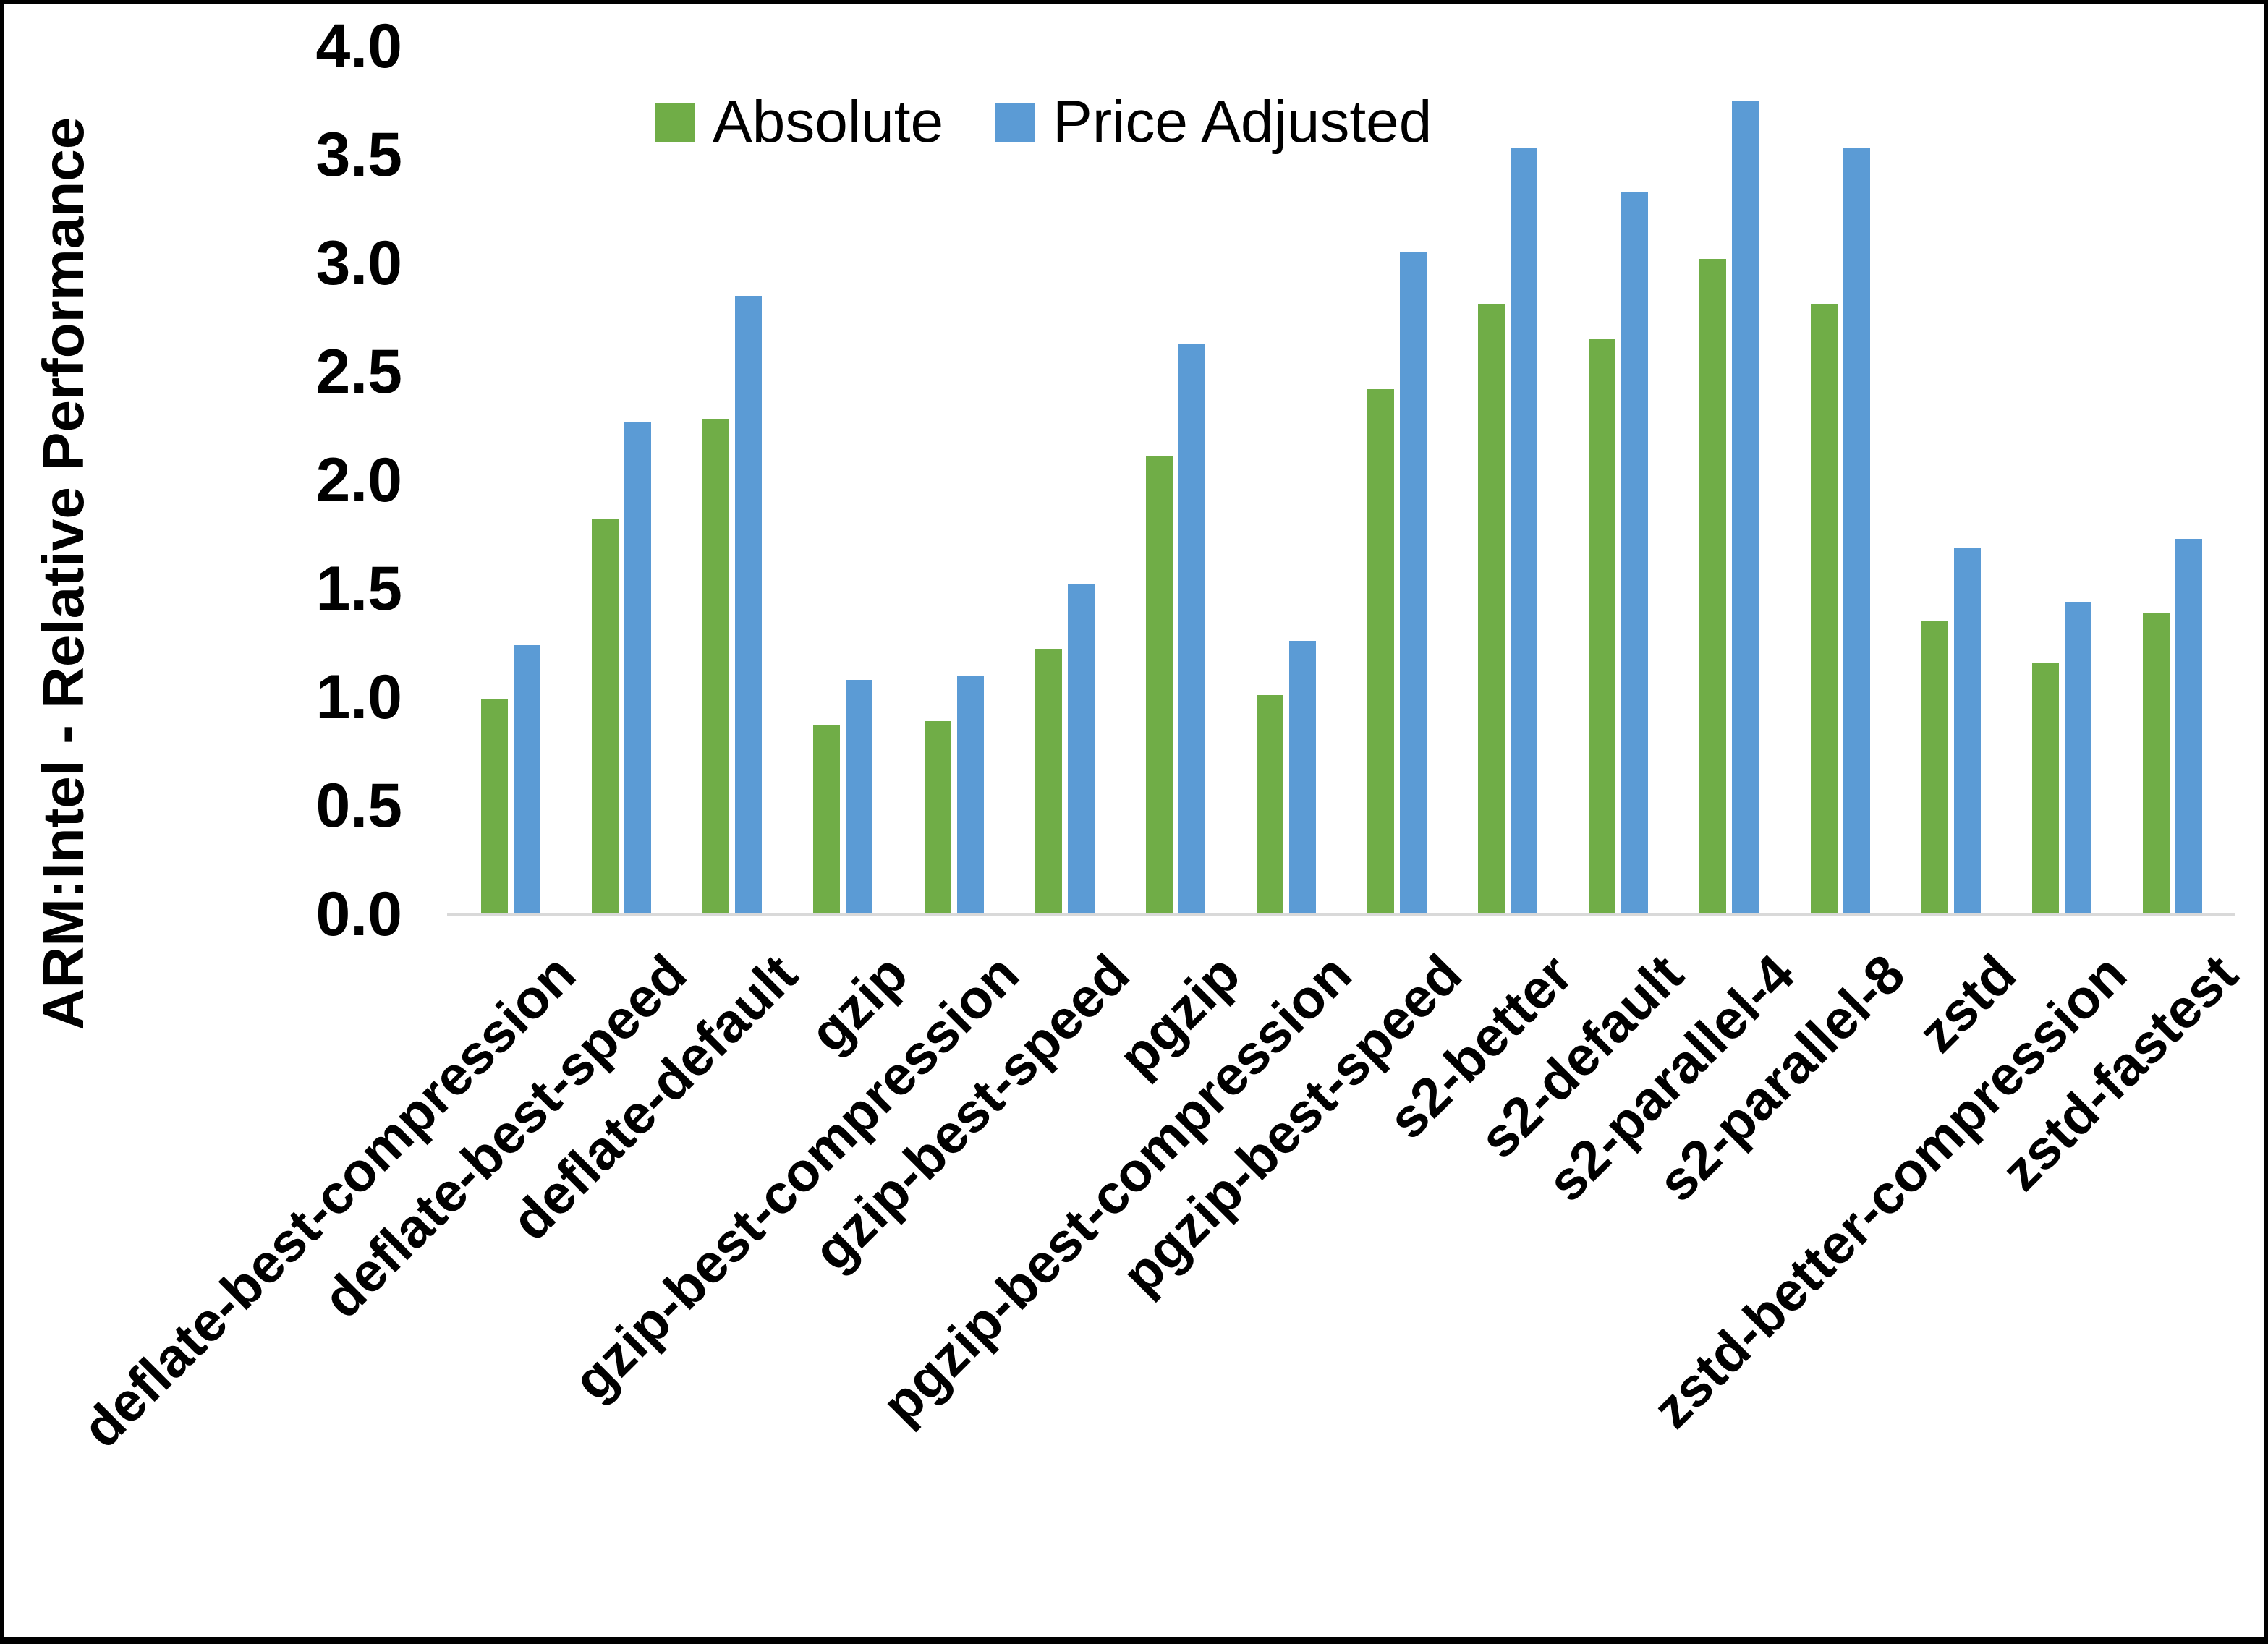 The width and height of the screenshot is (2268, 1644). What do you see at coordinates (828, 122) in the screenshot?
I see `legend-label-absolute: Absolute` at bounding box center [828, 122].